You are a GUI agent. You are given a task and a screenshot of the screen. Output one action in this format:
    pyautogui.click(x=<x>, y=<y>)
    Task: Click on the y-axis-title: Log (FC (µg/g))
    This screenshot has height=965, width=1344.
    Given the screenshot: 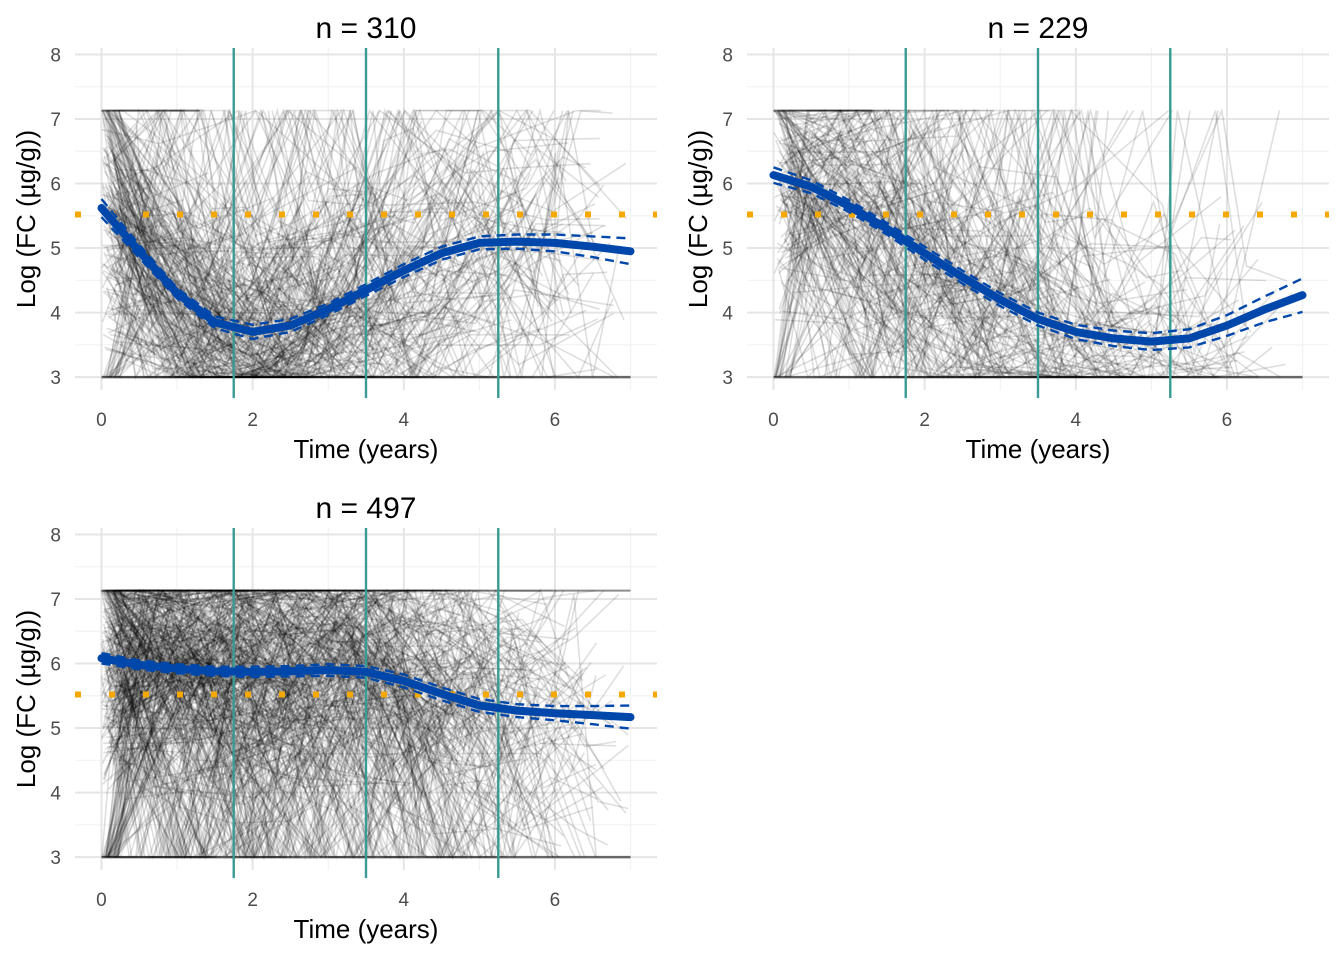 What is the action you would take?
    pyautogui.click(x=698, y=219)
    